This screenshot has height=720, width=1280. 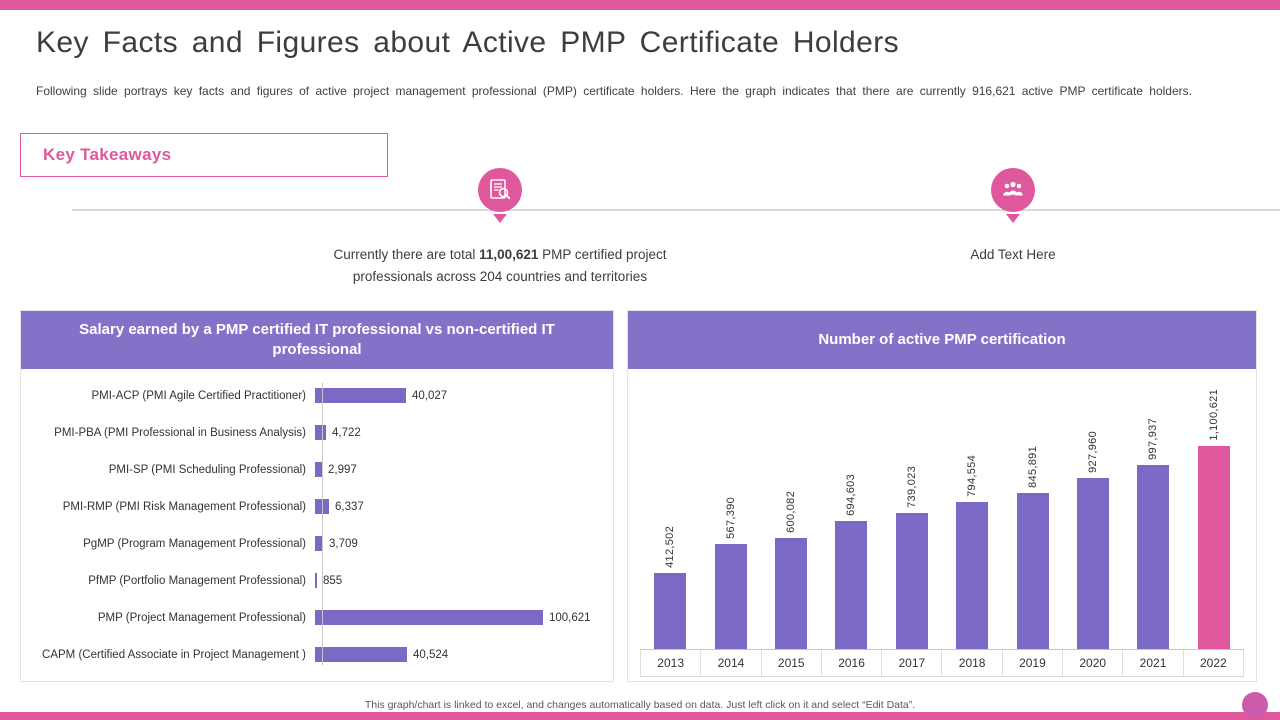 I want to click on pmp-bar-column: 845,891, so click(x=1032, y=547).